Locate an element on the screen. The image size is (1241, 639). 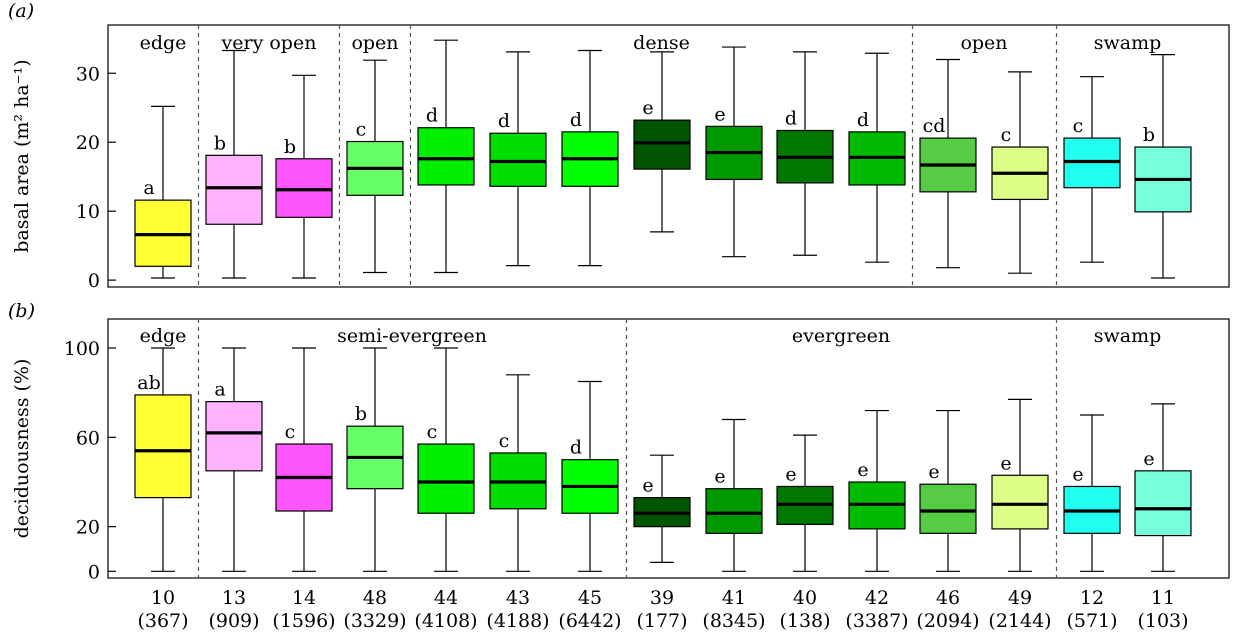
category-label: 49 is located at coordinates (1020, 598).